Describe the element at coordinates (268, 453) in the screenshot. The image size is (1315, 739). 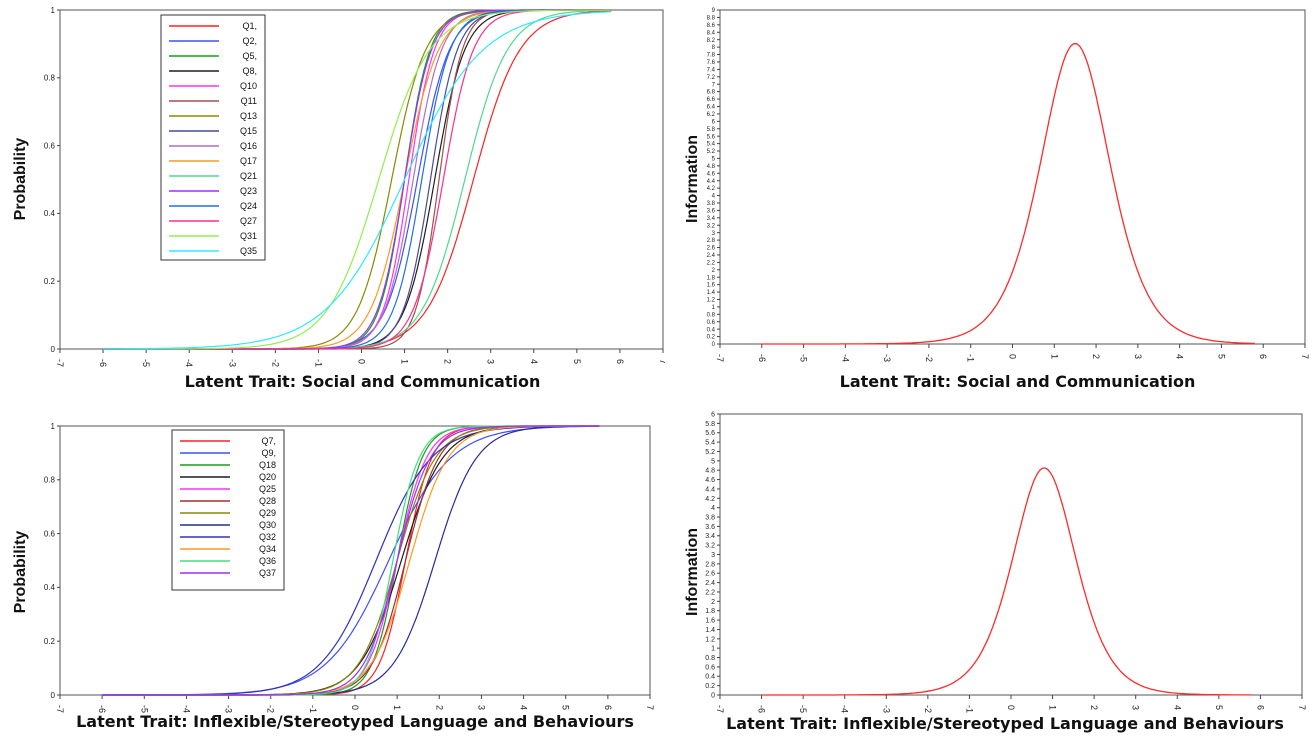
I see `legend-label: Q9,` at that location.